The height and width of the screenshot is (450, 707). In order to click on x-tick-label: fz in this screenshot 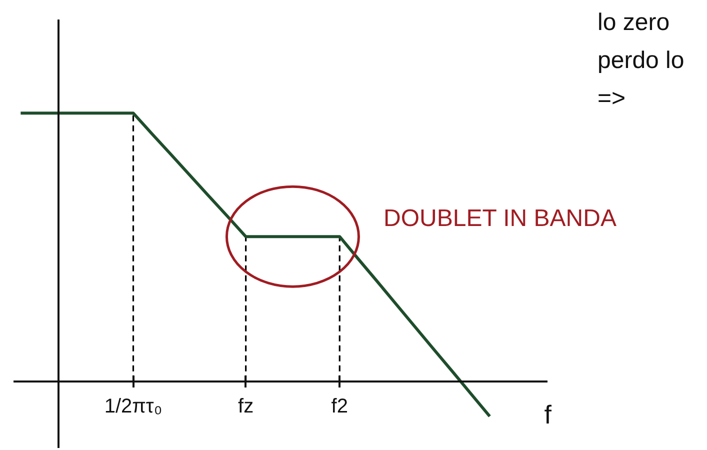, I will do `click(246, 406)`.